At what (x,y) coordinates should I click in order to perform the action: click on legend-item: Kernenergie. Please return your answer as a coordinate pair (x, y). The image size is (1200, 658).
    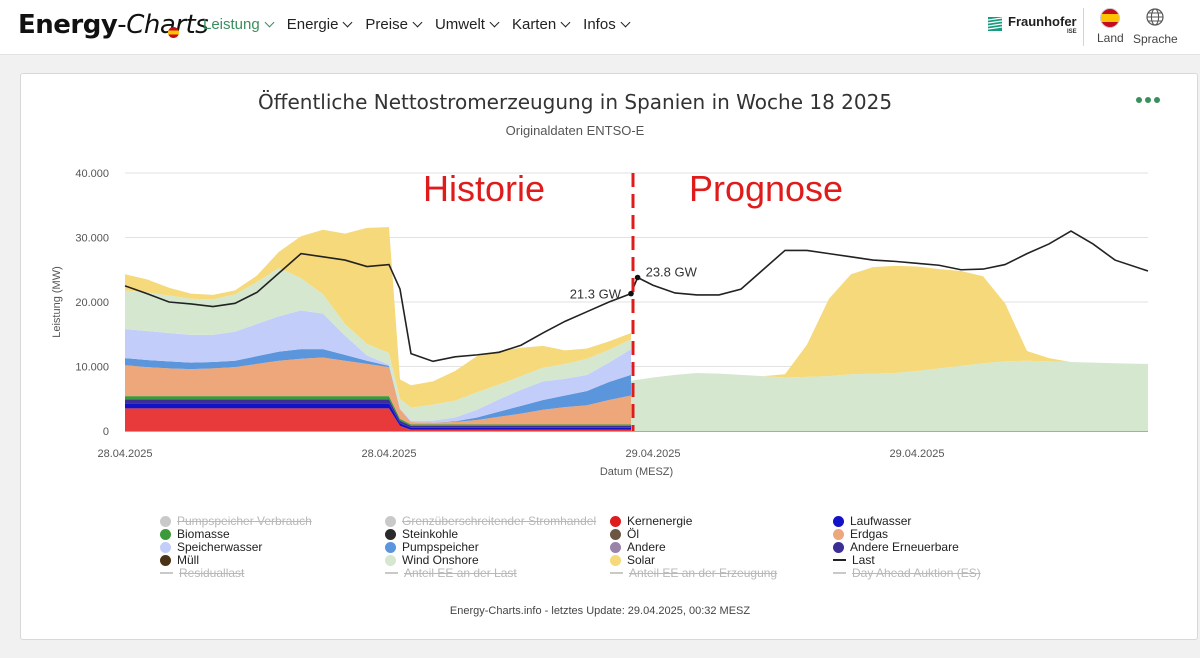
    Looking at the image, I should click on (651, 521).